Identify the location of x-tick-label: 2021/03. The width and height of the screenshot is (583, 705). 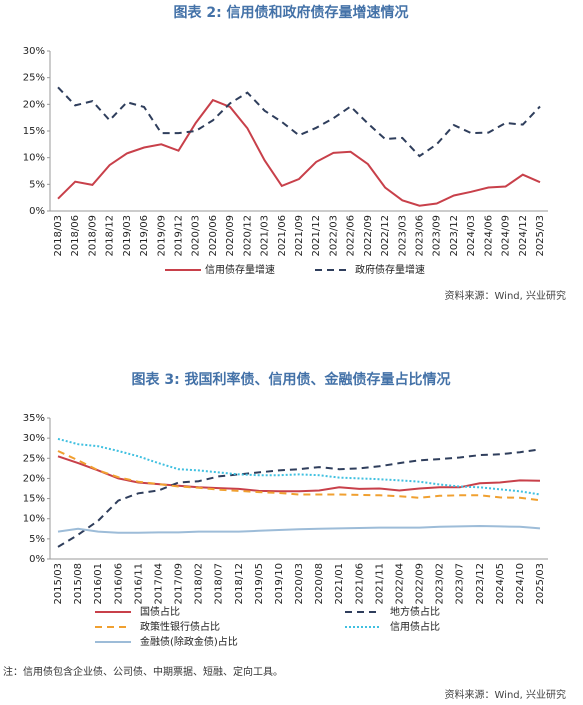
(265, 236).